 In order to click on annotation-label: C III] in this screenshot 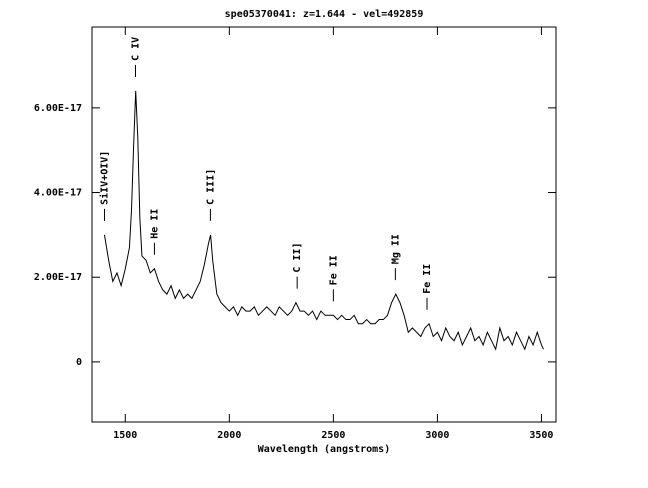, I will do `click(210, 187)`.